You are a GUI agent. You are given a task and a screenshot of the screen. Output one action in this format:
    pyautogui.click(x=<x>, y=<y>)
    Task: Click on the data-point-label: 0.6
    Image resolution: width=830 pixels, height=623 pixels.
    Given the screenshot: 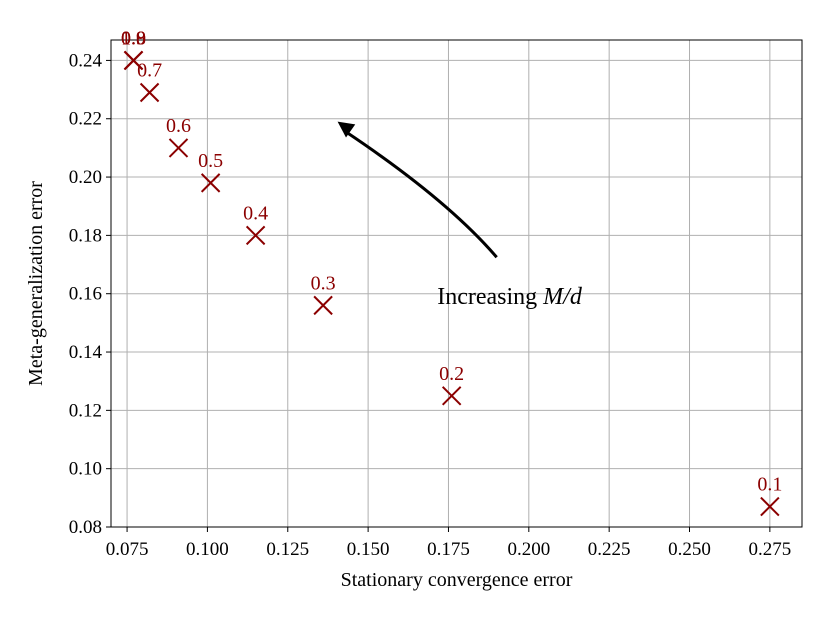 What is the action you would take?
    pyautogui.click(x=178, y=126)
    